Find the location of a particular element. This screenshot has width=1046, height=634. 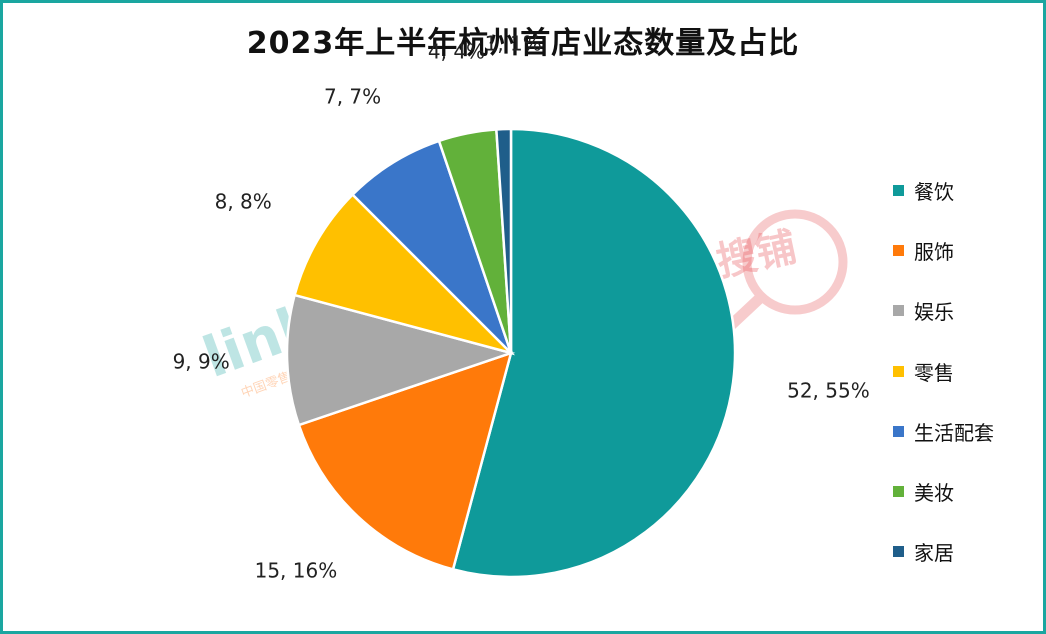

data-label-7: 1, 1% is located at coordinates (513, 44).